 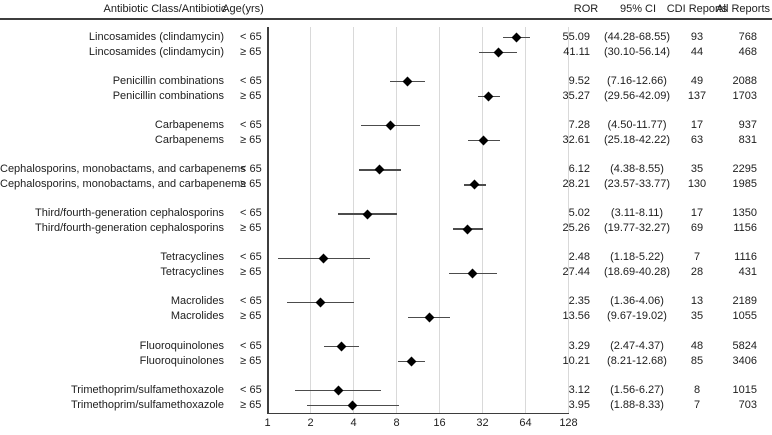 What do you see at coordinates (744, 213) in the screenshot?
I see `all-reports-value: 1350` at bounding box center [744, 213].